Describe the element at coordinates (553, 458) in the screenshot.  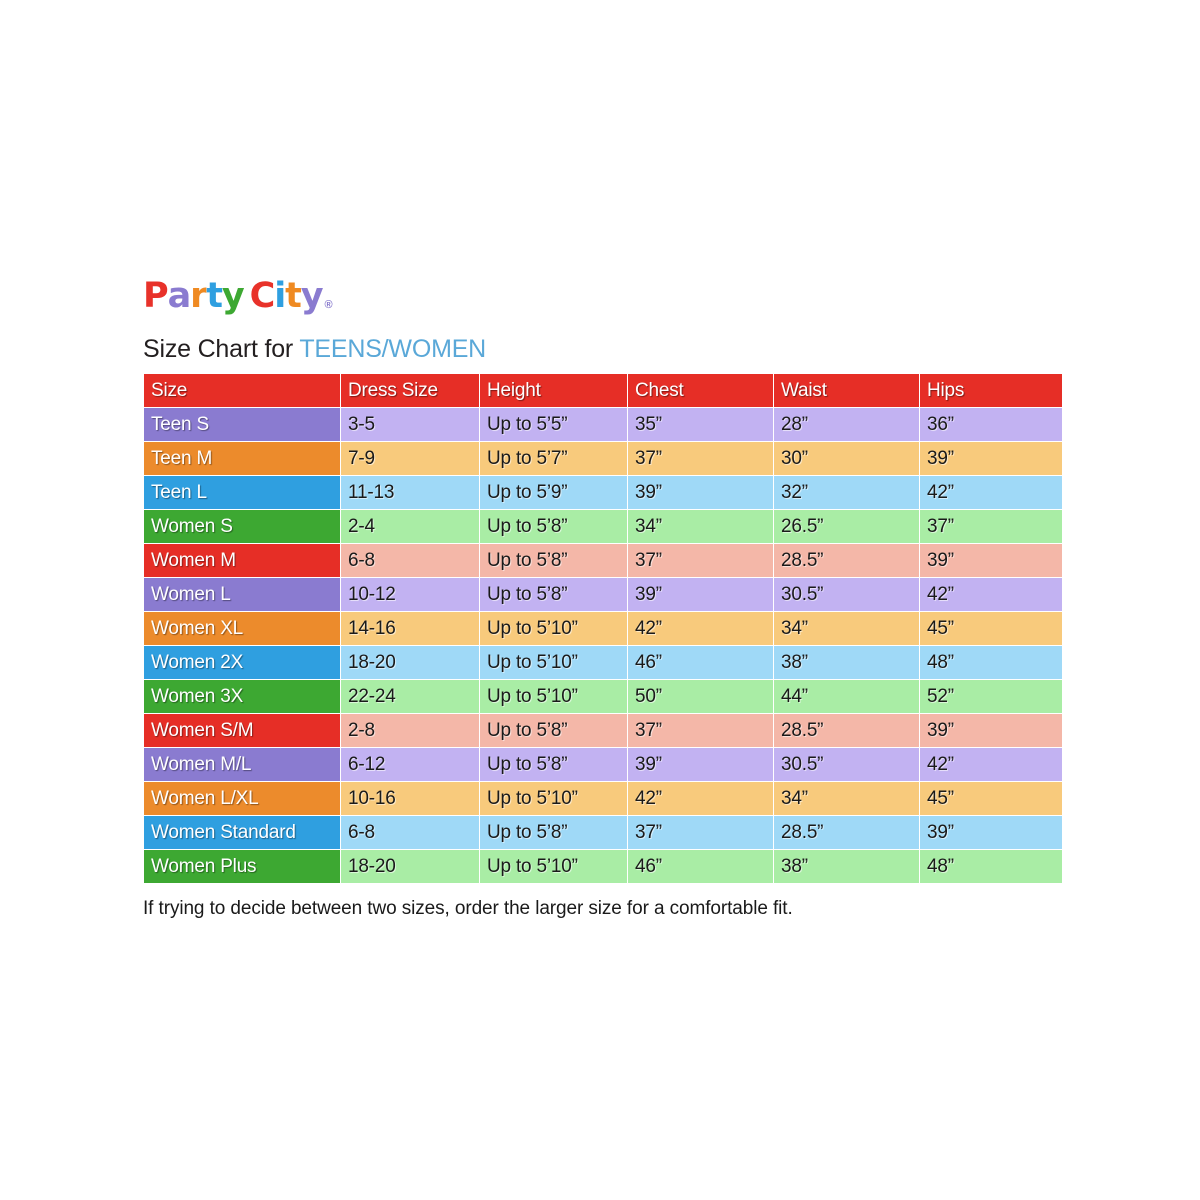
I see `measurement-cell: Up to 5’7”` at that location.